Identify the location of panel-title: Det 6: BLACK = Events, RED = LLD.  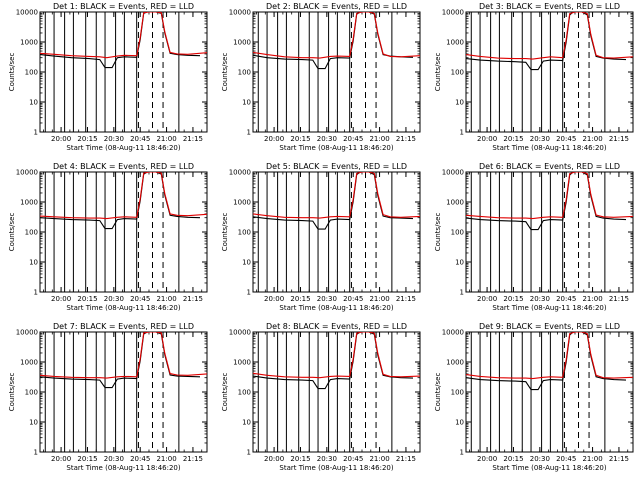
(549, 166).